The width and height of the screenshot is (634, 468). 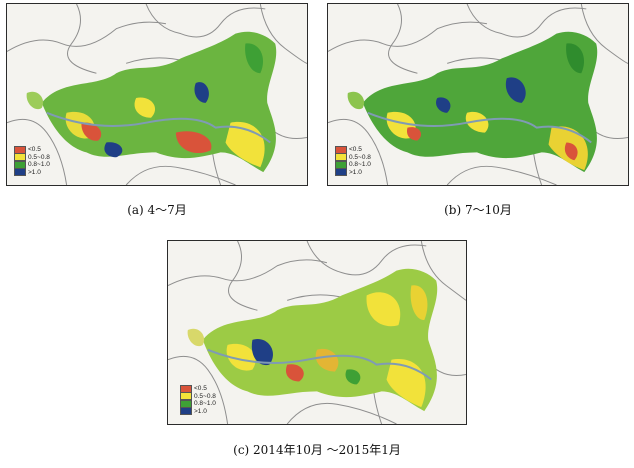 What do you see at coordinates (39, 157) in the screenshot?
I see `legend-a-label-1: 0.5~0.8` at bounding box center [39, 157].